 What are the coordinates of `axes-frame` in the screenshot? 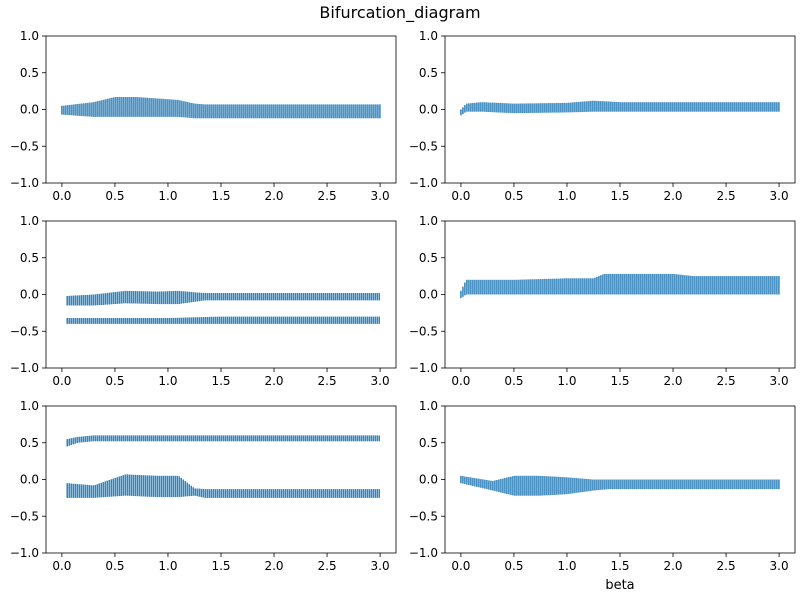 It's located at (221, 479).